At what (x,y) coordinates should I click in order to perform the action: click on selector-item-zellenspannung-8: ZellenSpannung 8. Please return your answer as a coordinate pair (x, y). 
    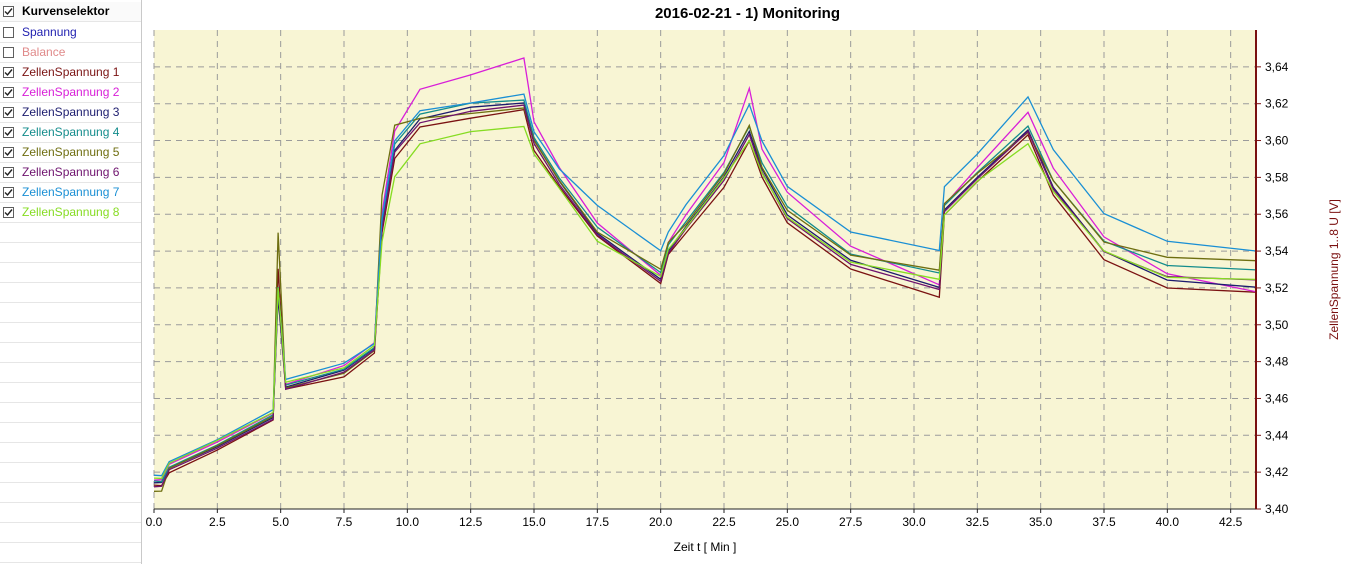
    Looking at the image, I should click on (70, 213).